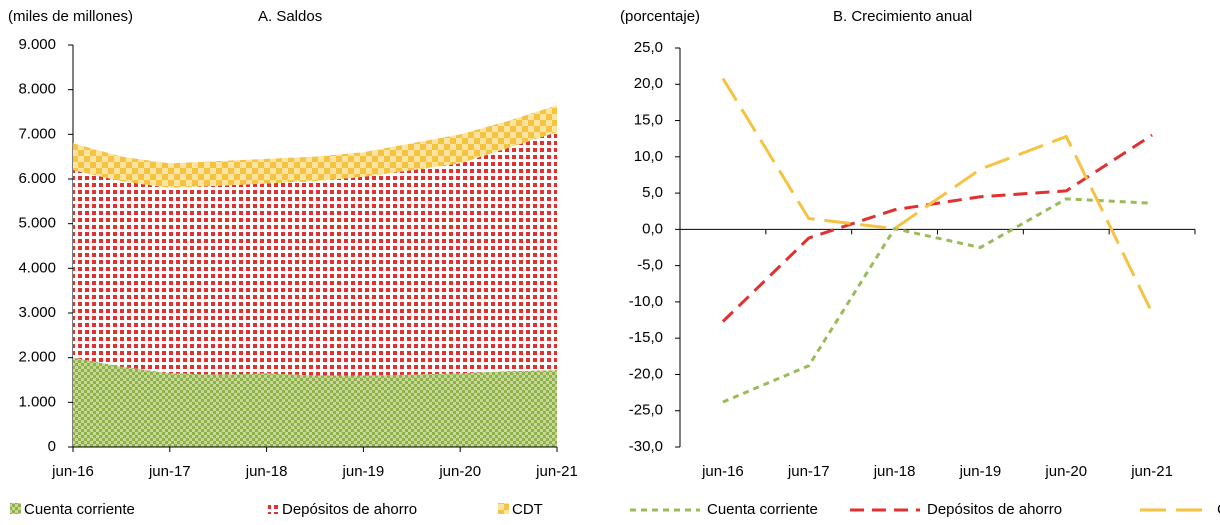 Image resolution: width=1220 pixels, height=525 pixels. I want to click on y-tick-label: 0, so click(52, 446).